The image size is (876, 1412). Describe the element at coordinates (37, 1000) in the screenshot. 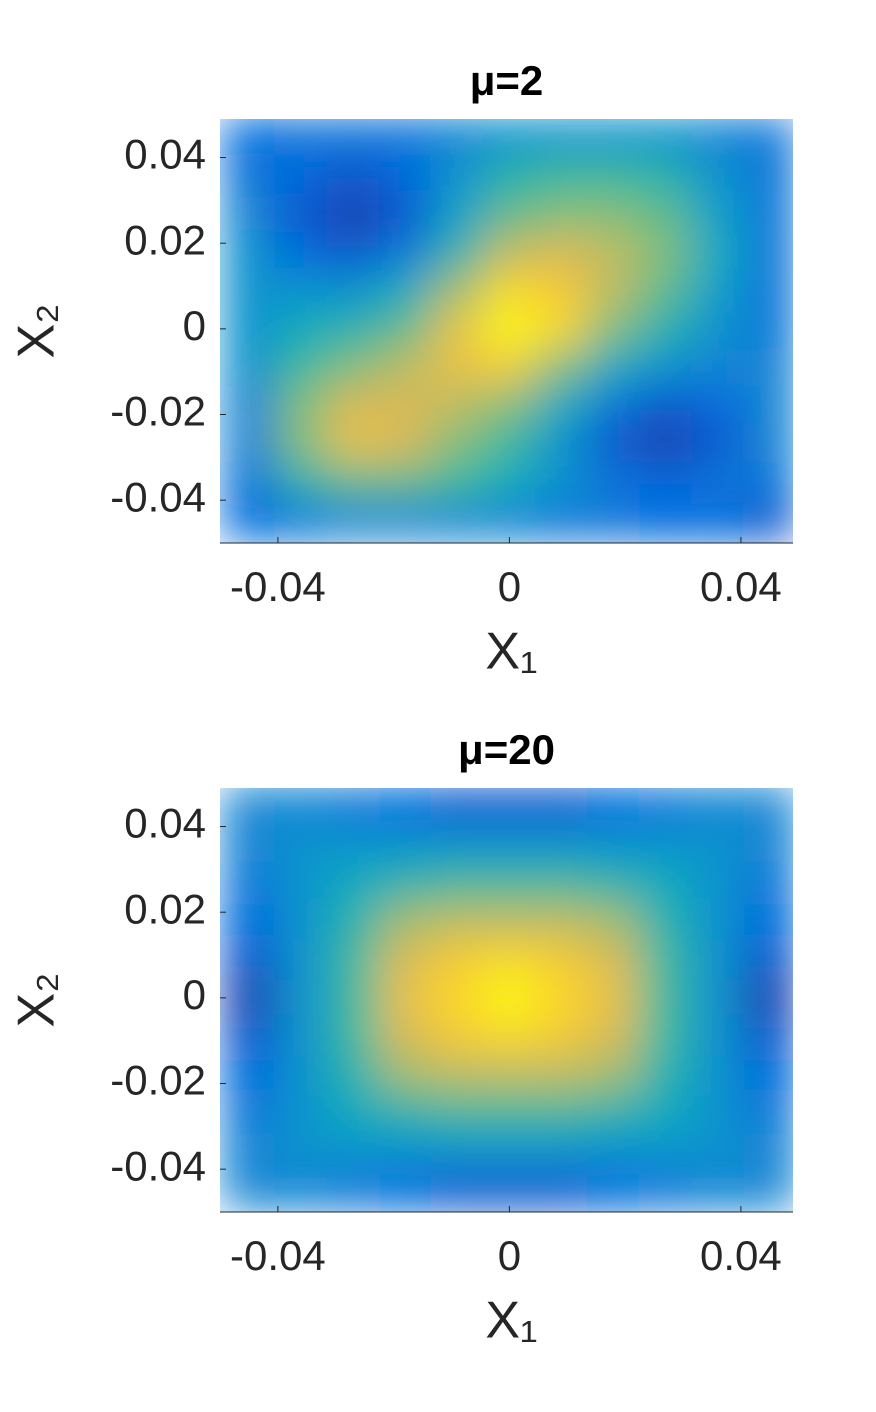

I see `y-axis-label: X₂` at that location.